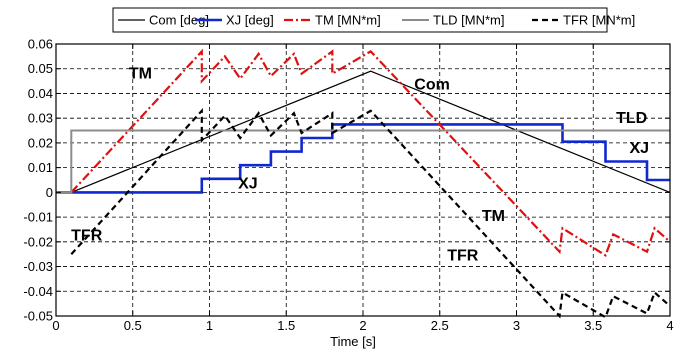 The image size is (684, 354). Describe the element at coordinates (599, 20) in the screenshot. I see `legend-label: TFR [MN*m]` at that location.